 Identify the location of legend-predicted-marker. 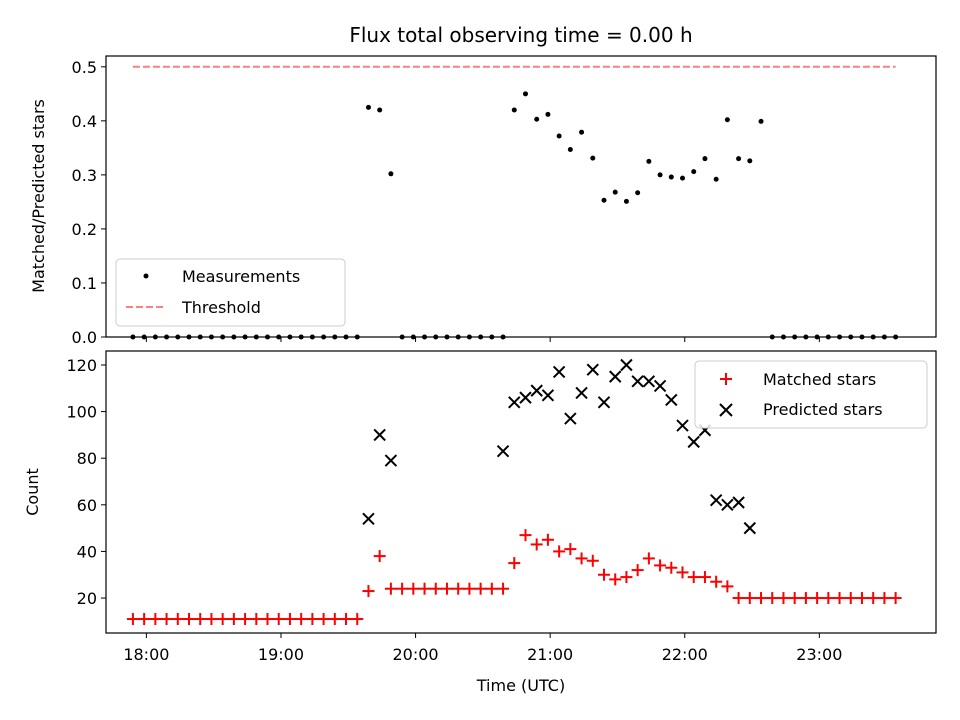
(726, 410).